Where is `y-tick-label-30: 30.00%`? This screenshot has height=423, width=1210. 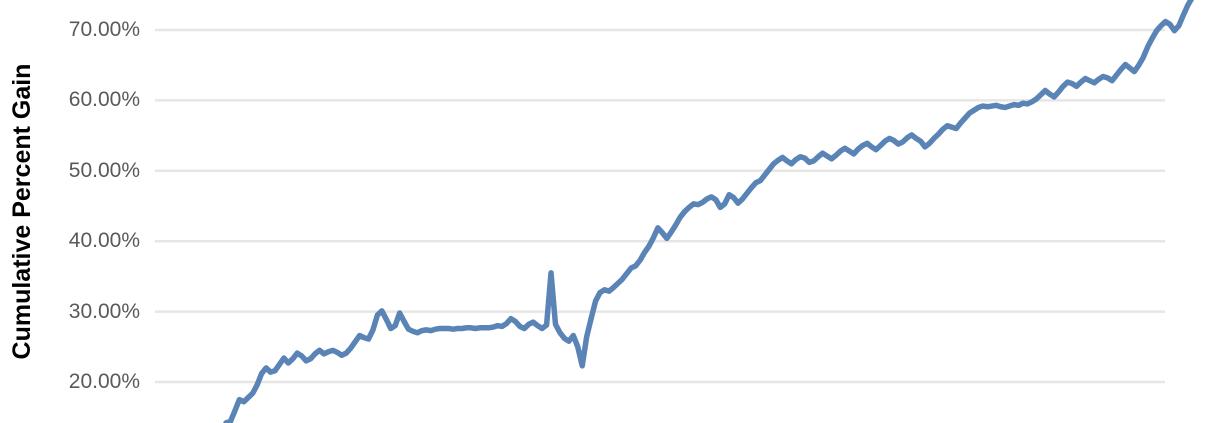 y-tick-label-30: 30.00% is located at coordinates (104, 311).